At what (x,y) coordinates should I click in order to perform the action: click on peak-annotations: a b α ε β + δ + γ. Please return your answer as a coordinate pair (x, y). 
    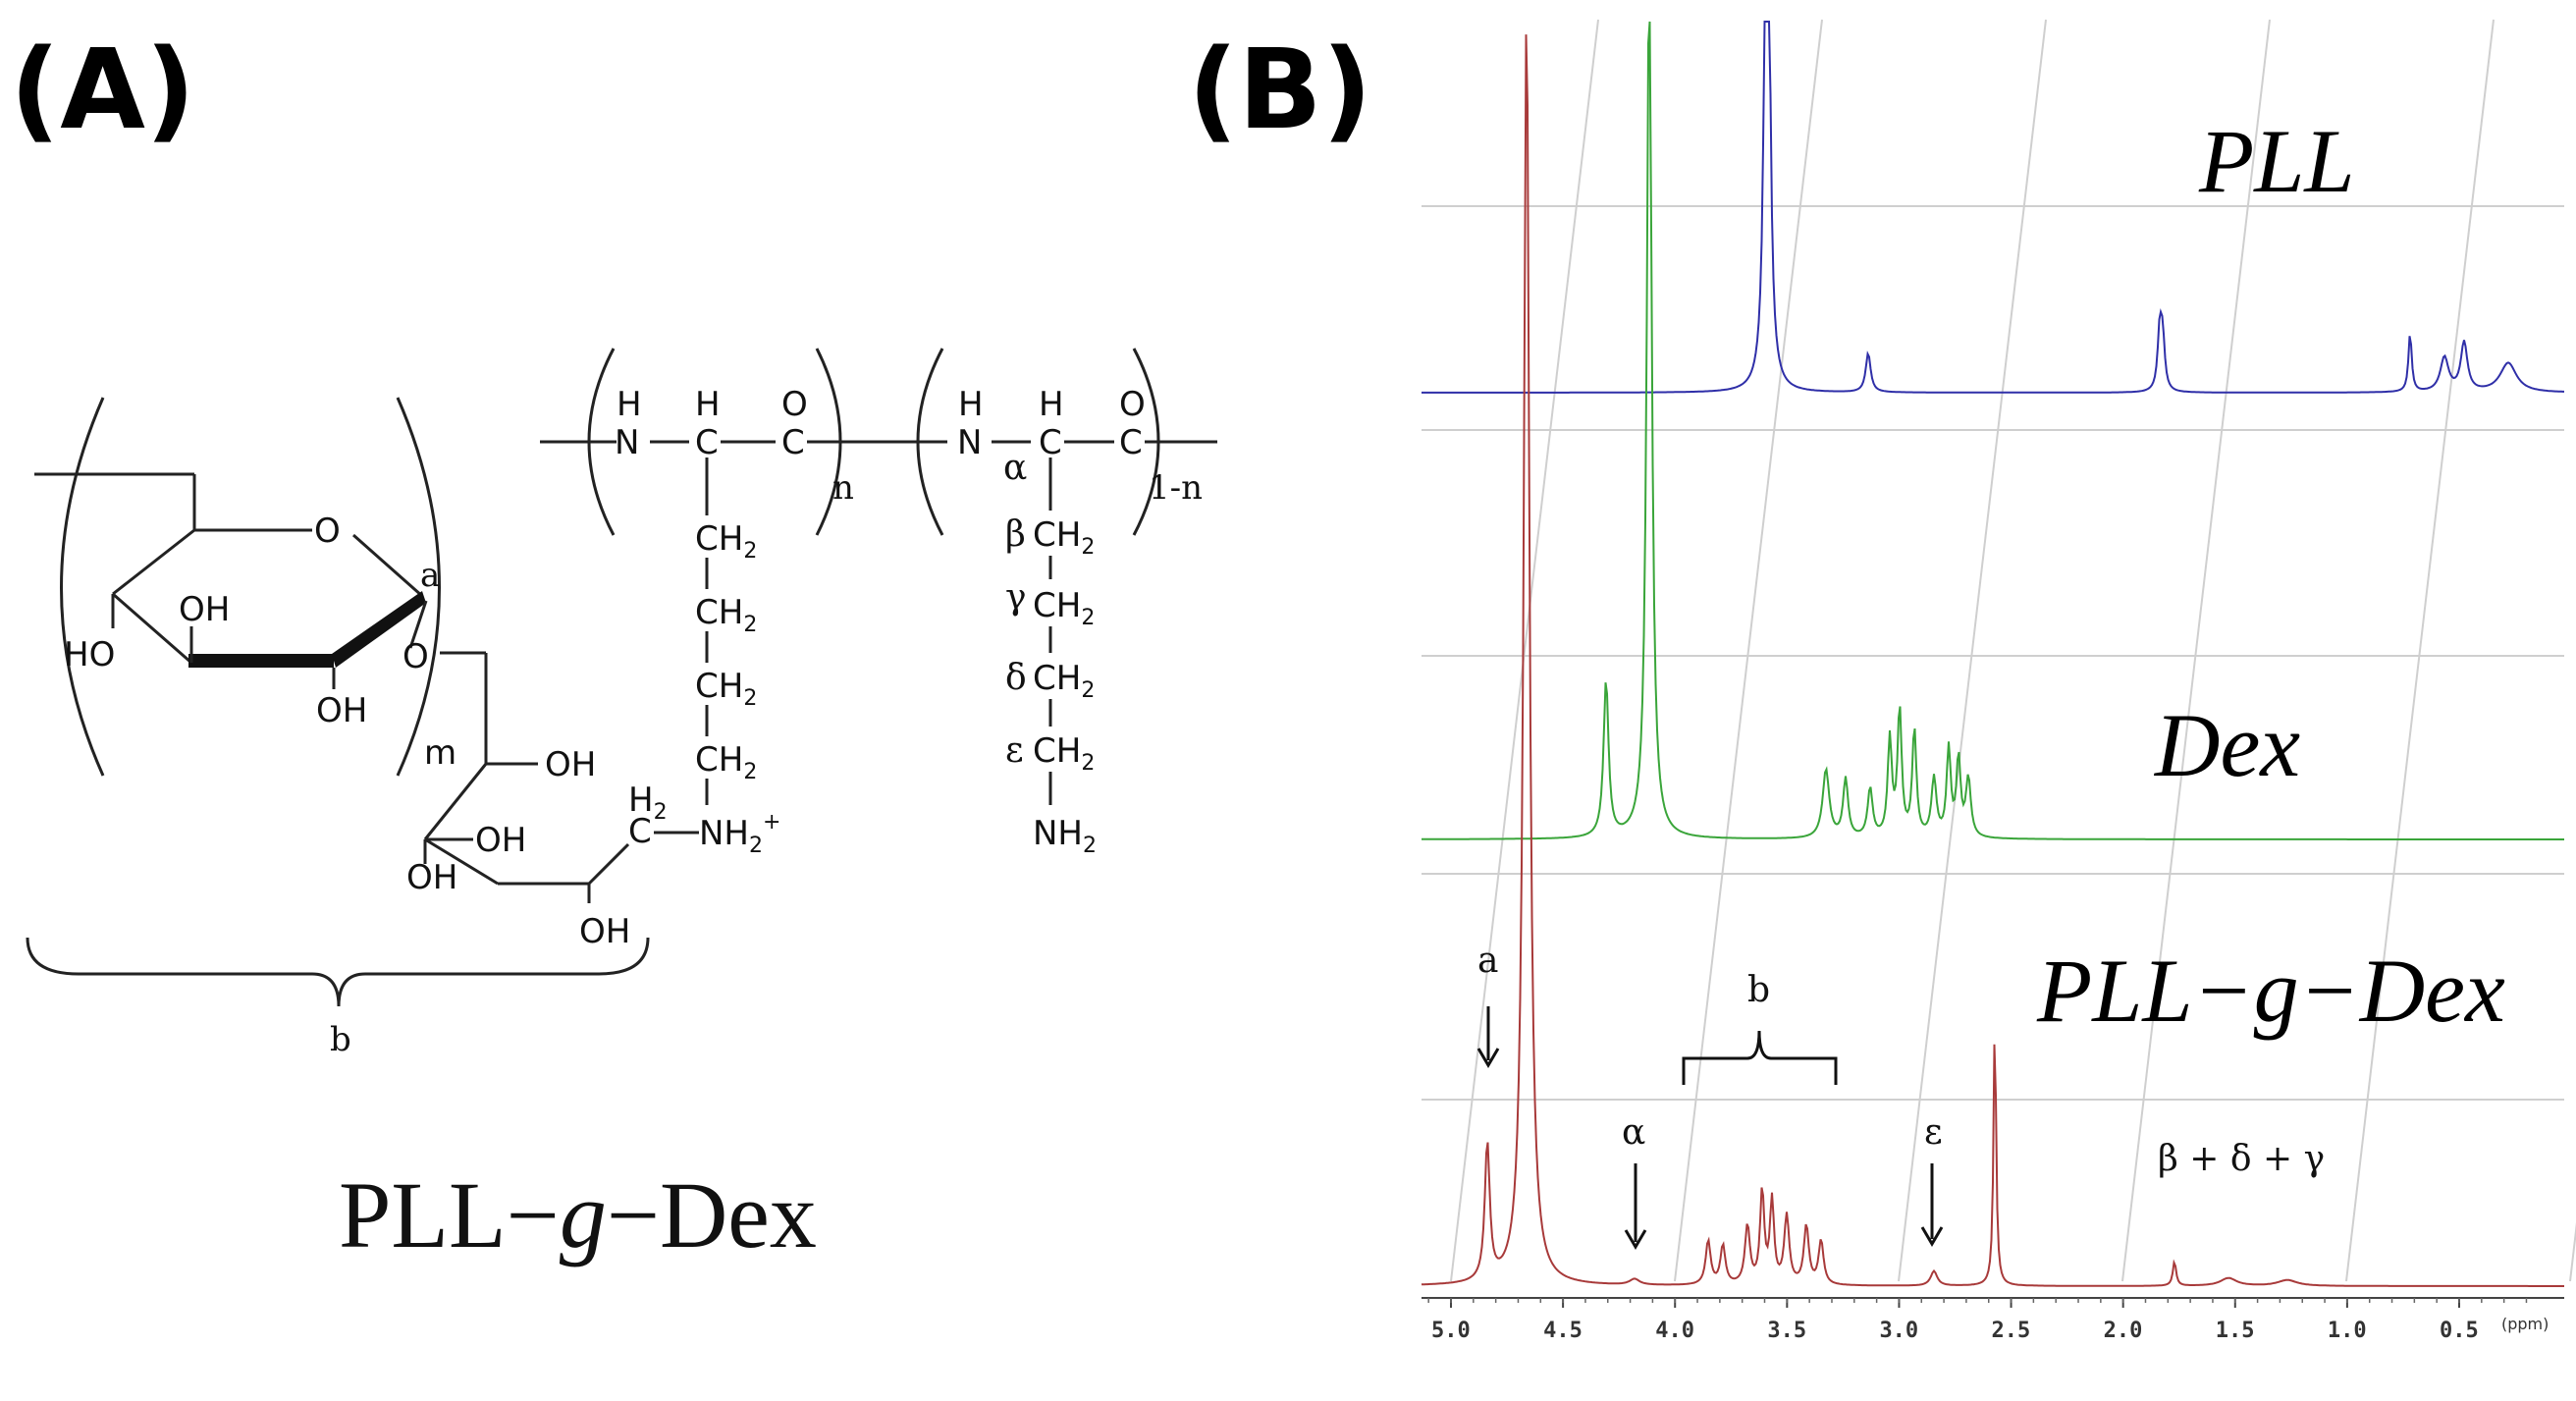
    Looking at the image, I should click on (1900, 1095).